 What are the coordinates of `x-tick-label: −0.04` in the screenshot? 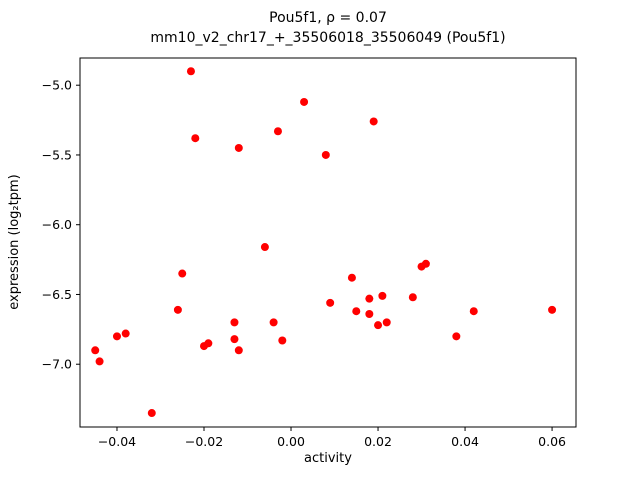 It's located at (117, 441).